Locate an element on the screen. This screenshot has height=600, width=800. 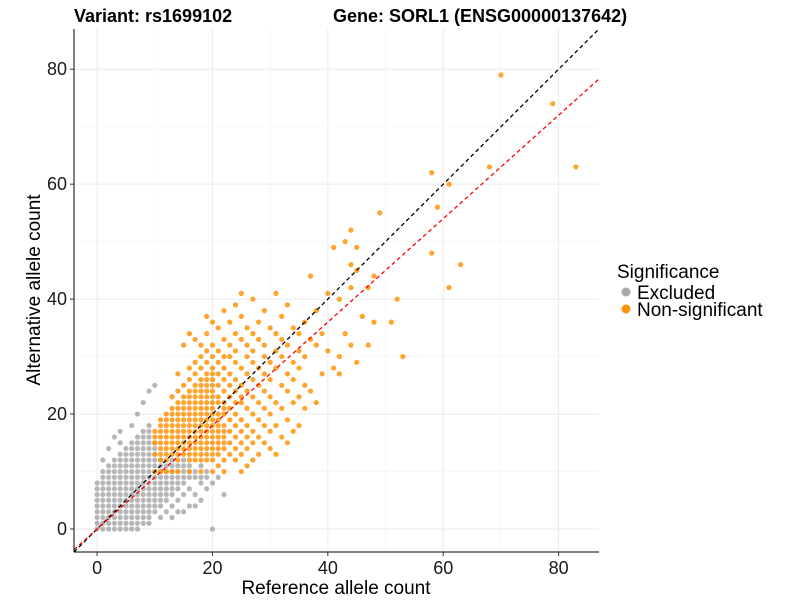
y-tick-label: 0 is located at coordinates (62, 529).